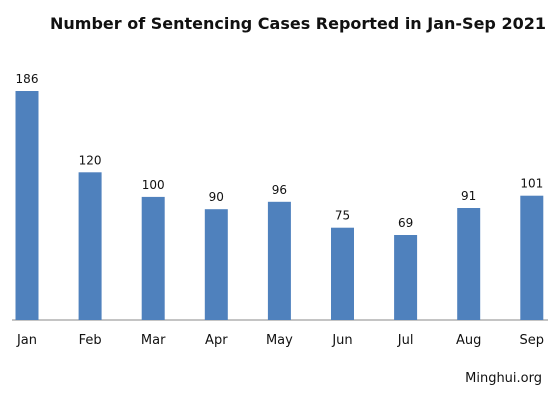 The width and height of the screenshot is (560, 401). I want to click on bar-jul, so click(406, 277).